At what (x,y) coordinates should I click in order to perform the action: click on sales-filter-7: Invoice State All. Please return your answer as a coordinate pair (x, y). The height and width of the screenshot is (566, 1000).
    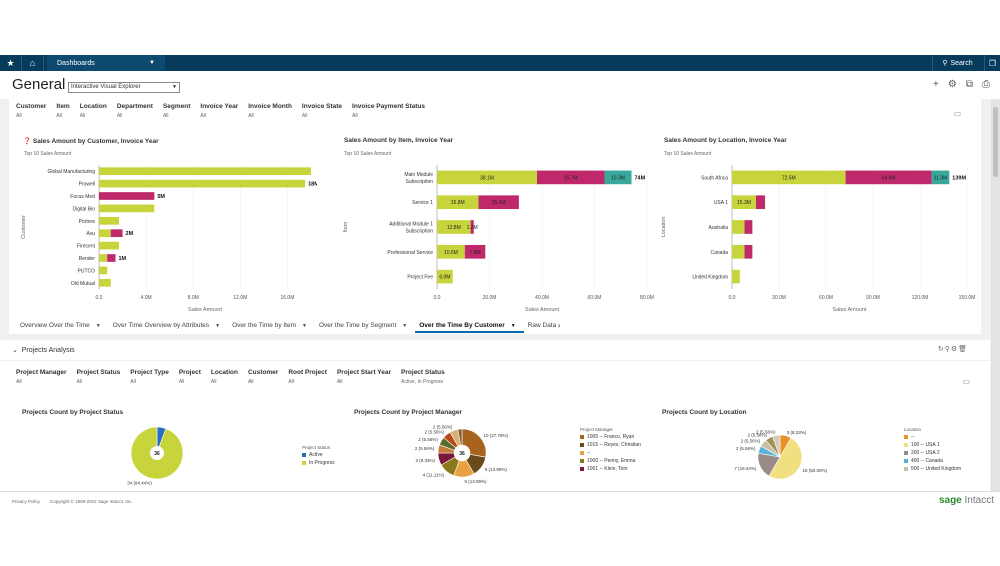
    Looking at the image, I should click on (322, 111).